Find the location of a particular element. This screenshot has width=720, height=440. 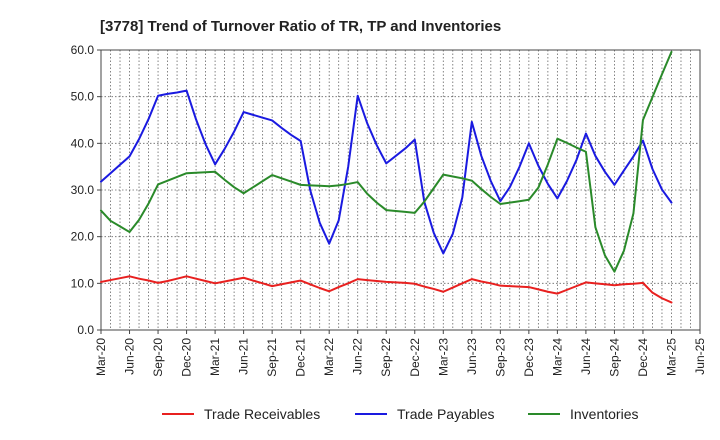

x-tick-label: Dec-20 is located at coordinates (187, 357).